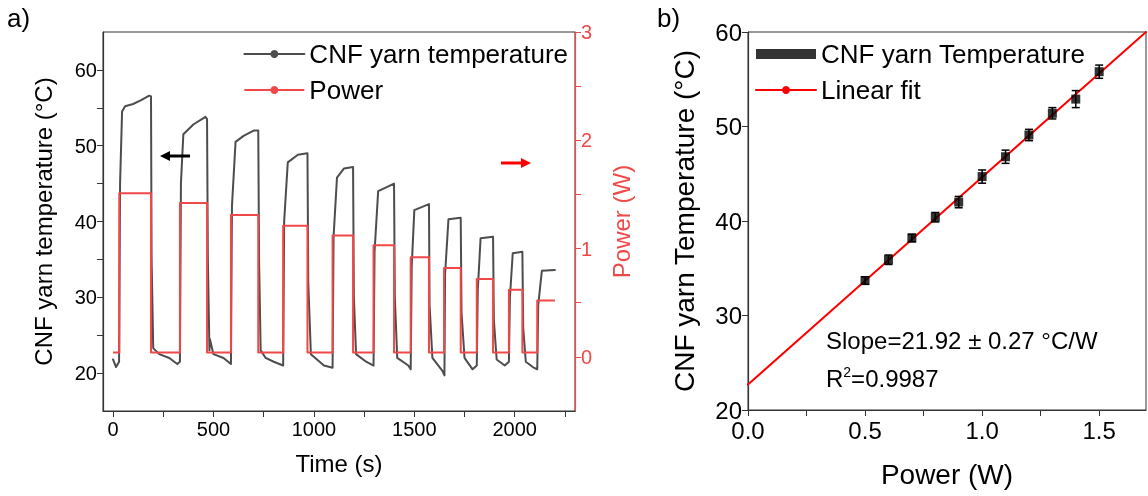 The image size is (1148, 496). I want to click on x-tick-label: 1.5, so click(1099, 430).